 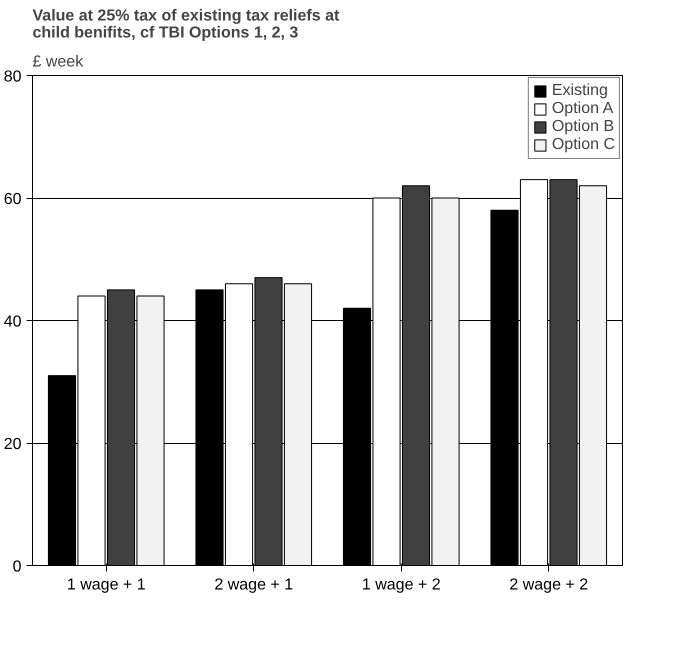 I want to click on legend-label: Option C, so click(x=583, y=145).